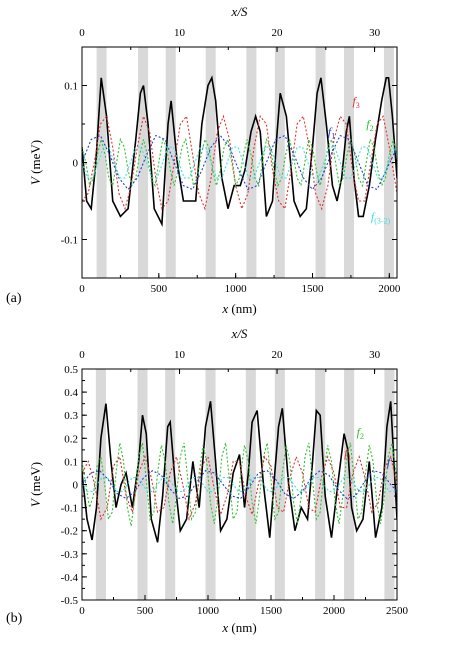 The image size is (463, 664). What do you see at coordinates (397, 611) in the screenshot?
I see `x-tick-label: 2500` at bounding box center [397, 611].